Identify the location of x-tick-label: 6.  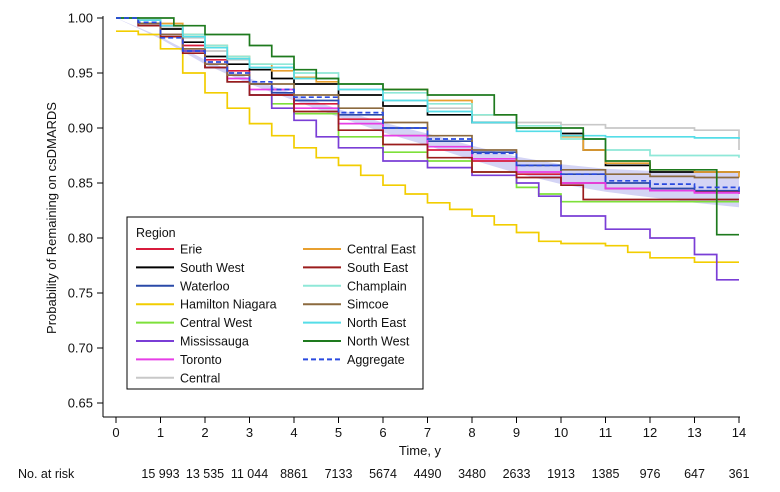
(382, 432).